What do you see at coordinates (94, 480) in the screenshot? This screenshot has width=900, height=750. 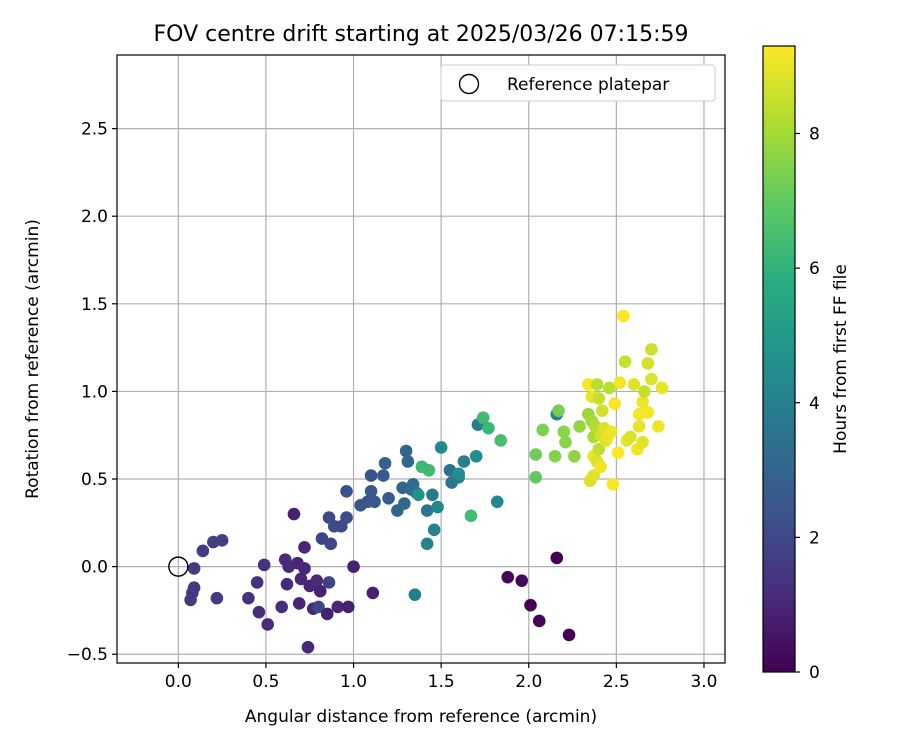 I see `y-tick-label: 0.5` at bounding box center [94, 480].